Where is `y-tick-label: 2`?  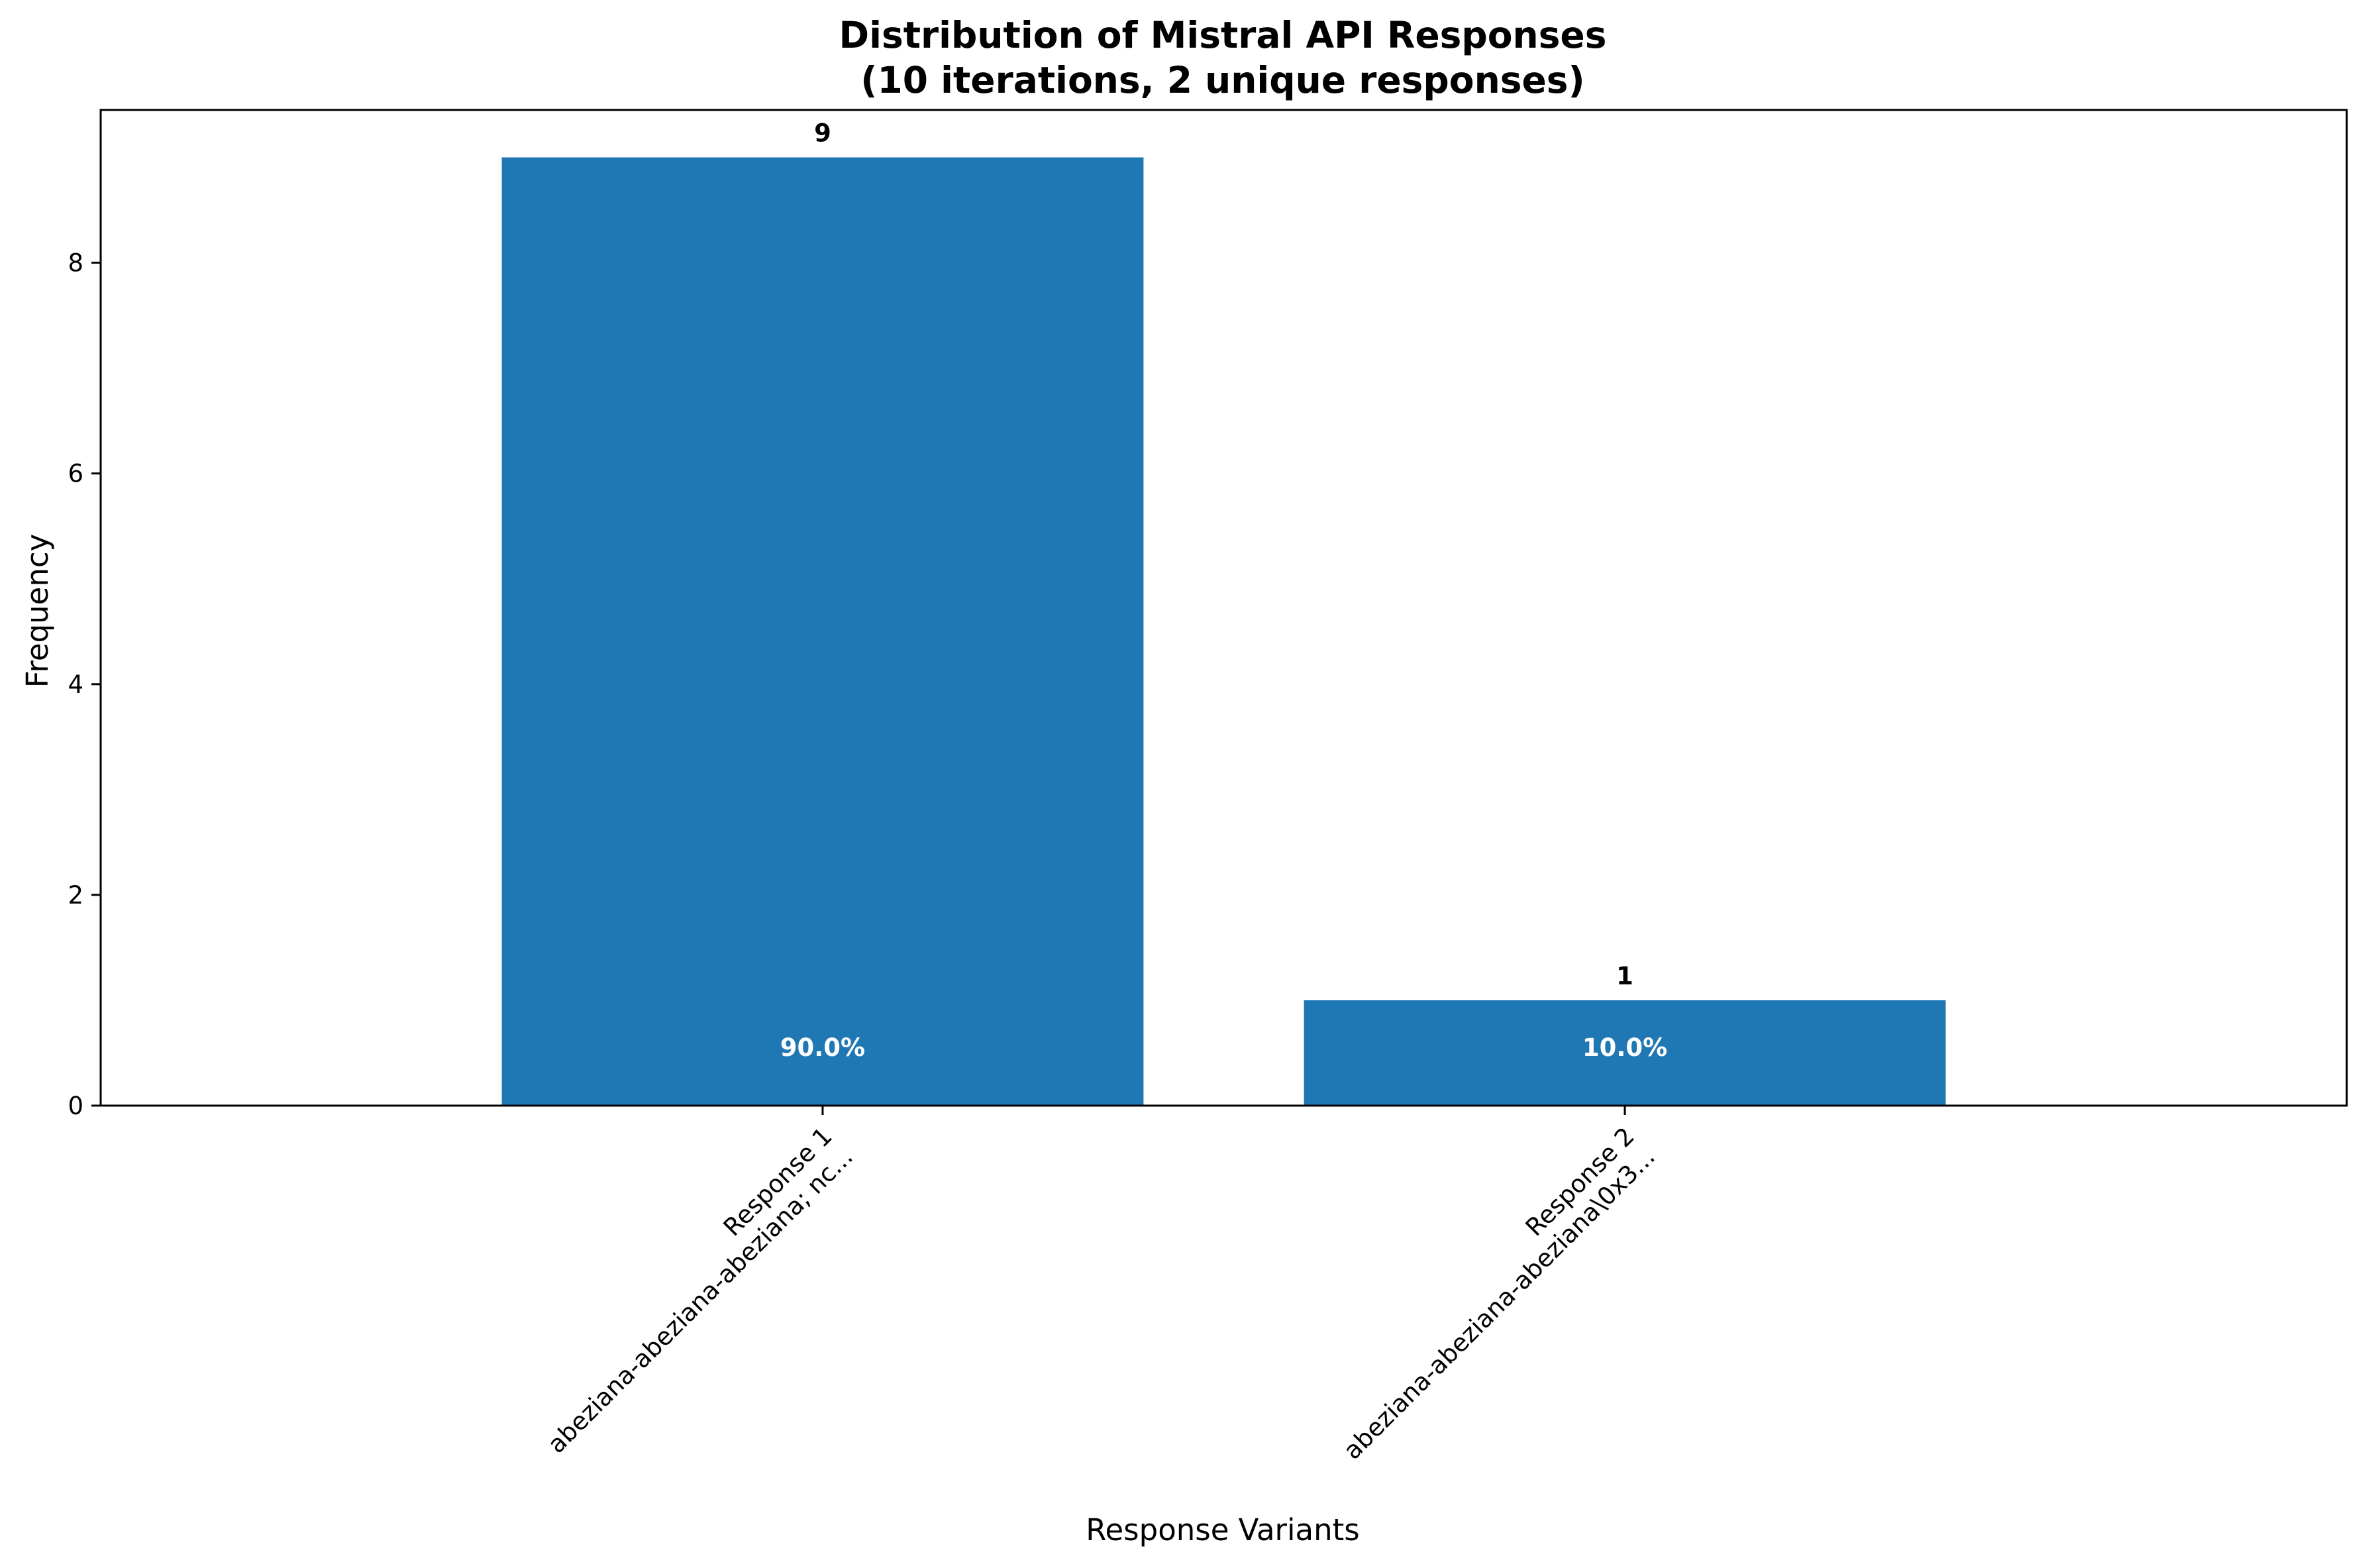 y-tick-label: 2 is located at coordinates (75, 895).